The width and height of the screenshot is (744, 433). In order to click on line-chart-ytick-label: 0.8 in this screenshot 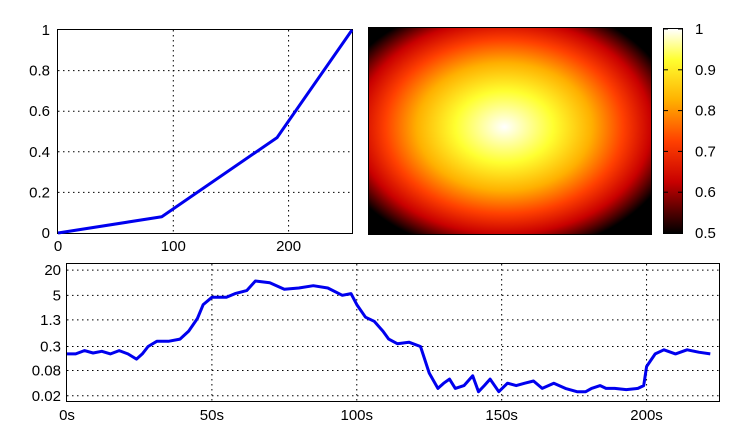, I will do `click(39, 71)`.